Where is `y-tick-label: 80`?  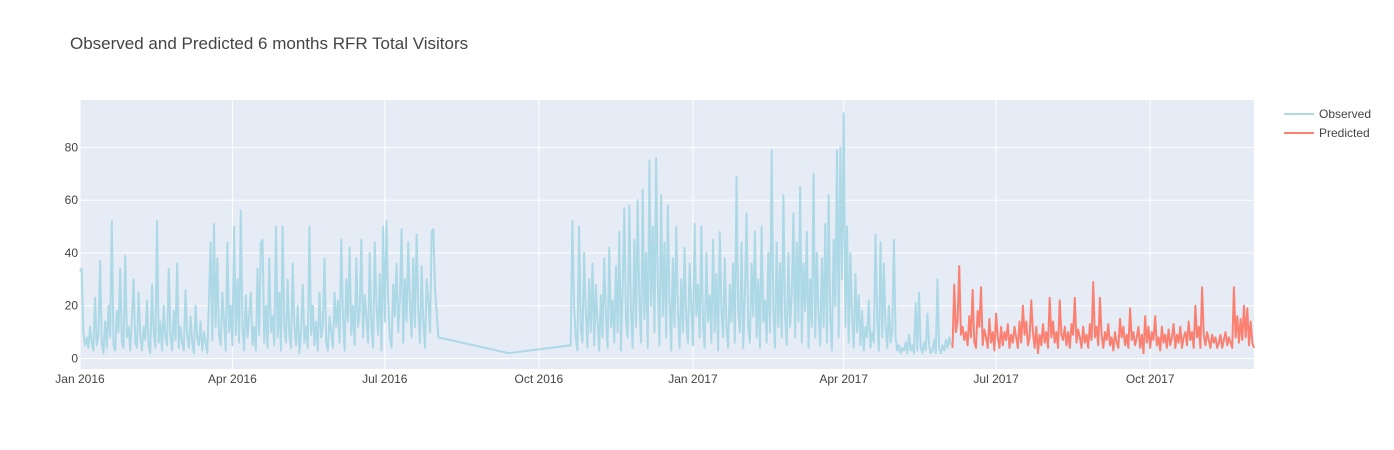
y-tick-label: 80 is located at coordinates (72, 147).